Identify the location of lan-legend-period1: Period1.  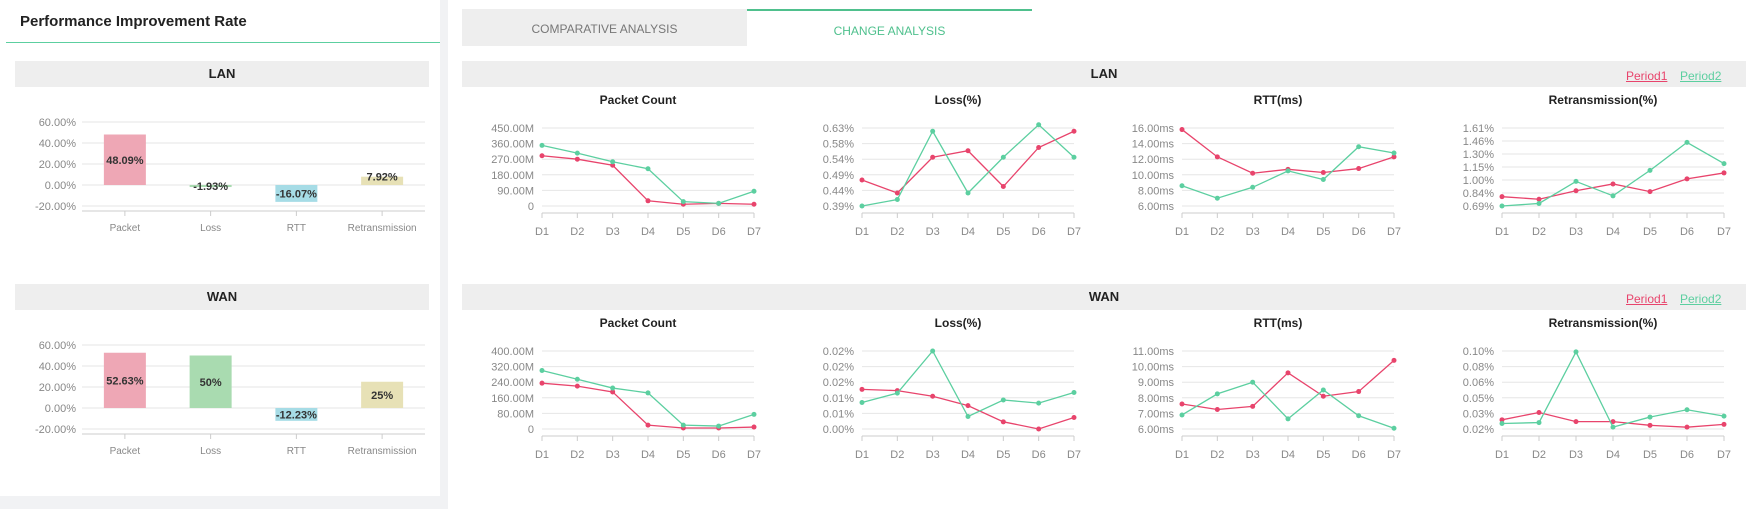
(1647, 76).